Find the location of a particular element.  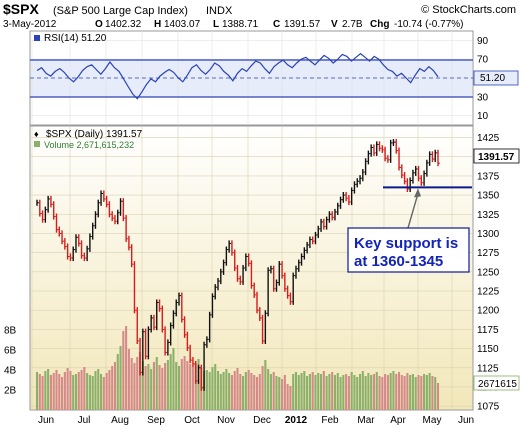

brand-label: © StockCharts.com is located at coordinates (468, 10).